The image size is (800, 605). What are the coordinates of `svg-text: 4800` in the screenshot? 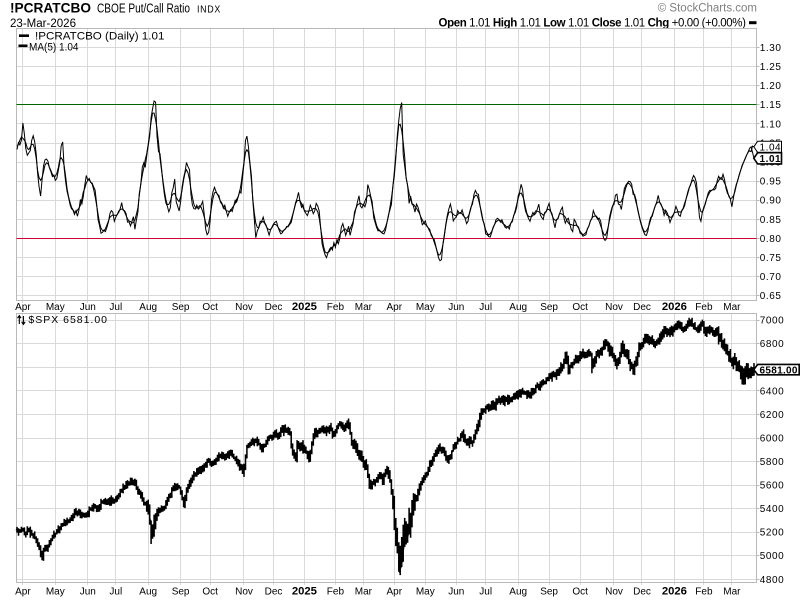 It's located at (772, 580).